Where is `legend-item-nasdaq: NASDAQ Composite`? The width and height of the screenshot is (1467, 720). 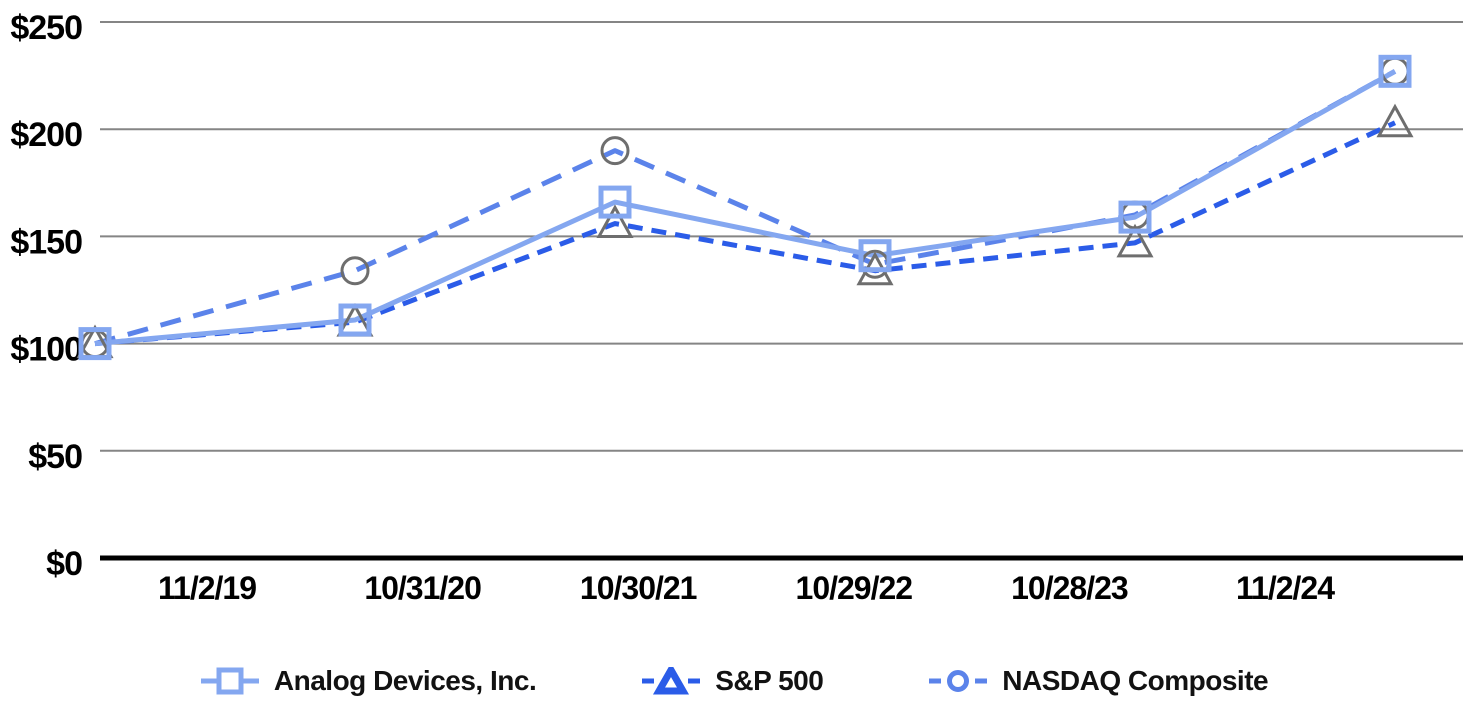 legend-item-nasdaq: NASDAQ Composite is located at coordinates (1098, 681).